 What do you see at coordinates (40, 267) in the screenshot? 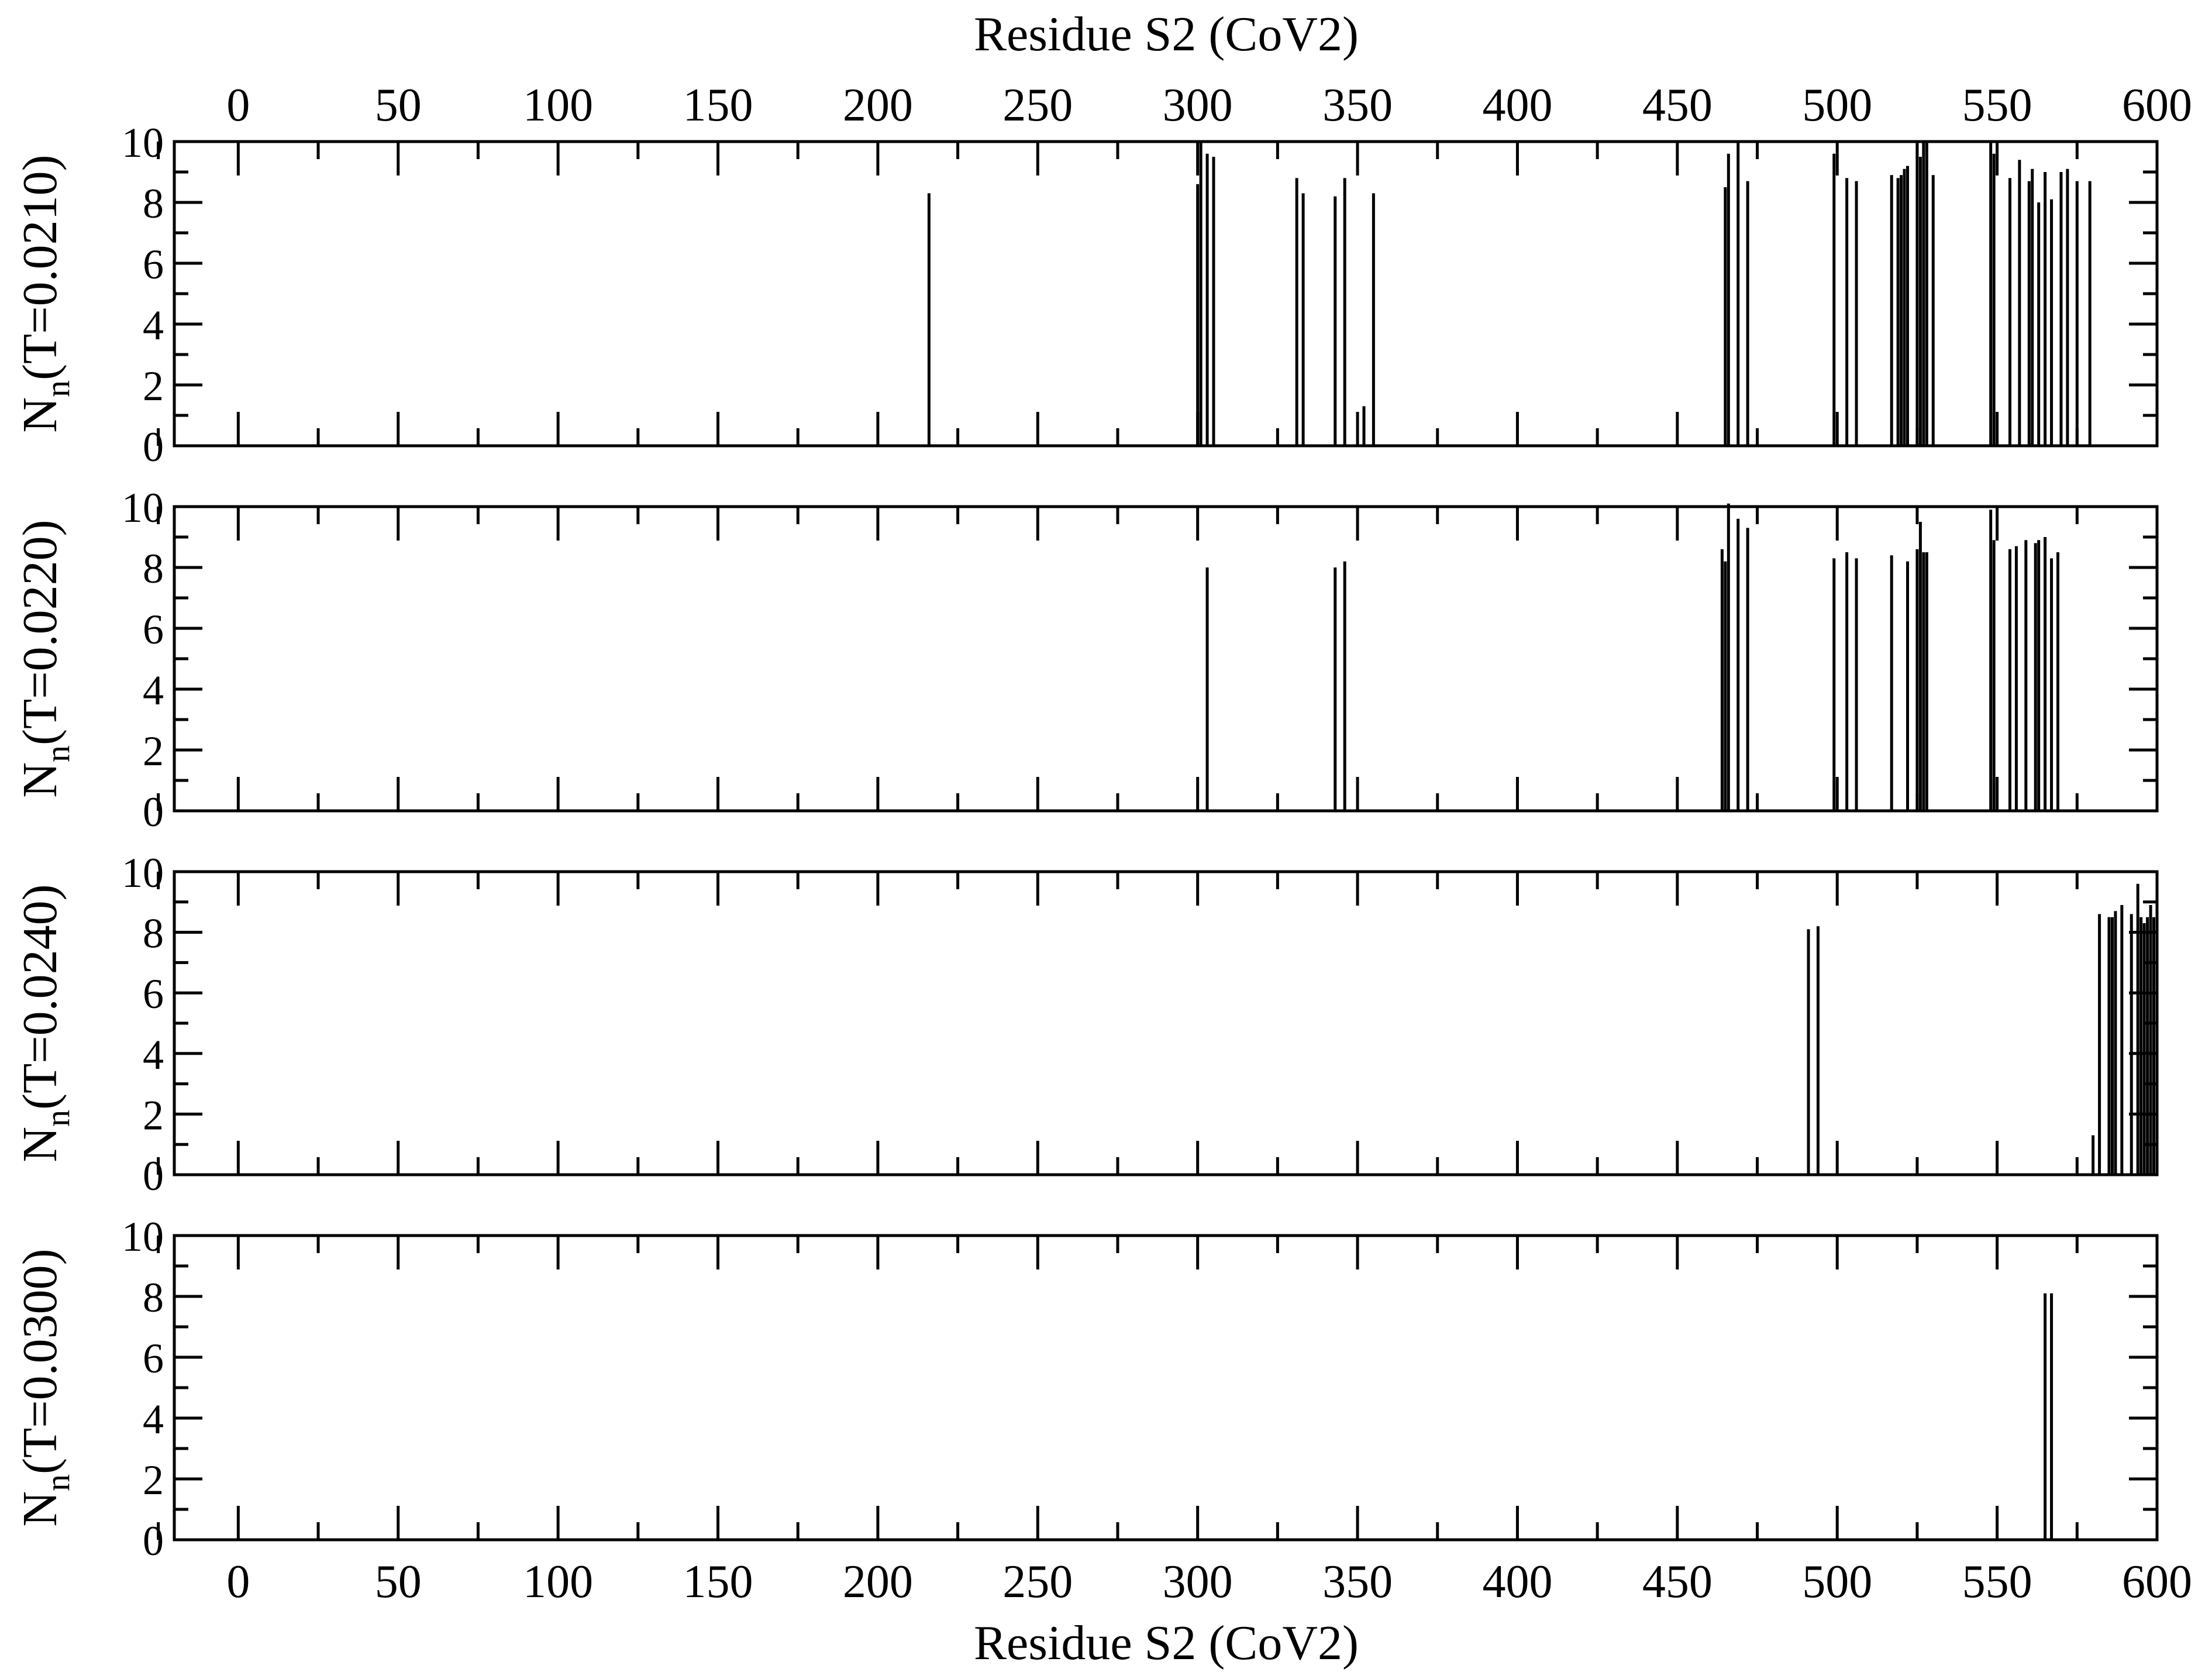
I see `y-axis-title-rest: (T=0.0210)` at bounding box center [40, 267].